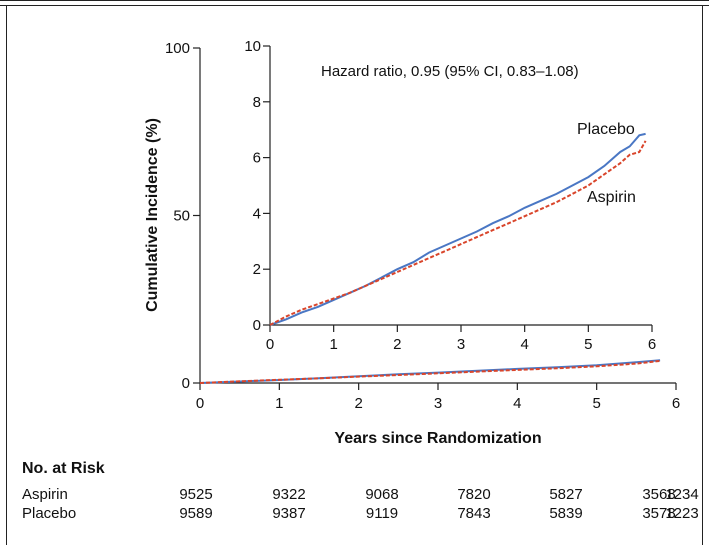 The height and width of the screenshot is (545, 709). What do you see at coordinates (524, 344) in the screenshot?
I see `inset-x-tick-label: 4` at bounding box center [524, 344].